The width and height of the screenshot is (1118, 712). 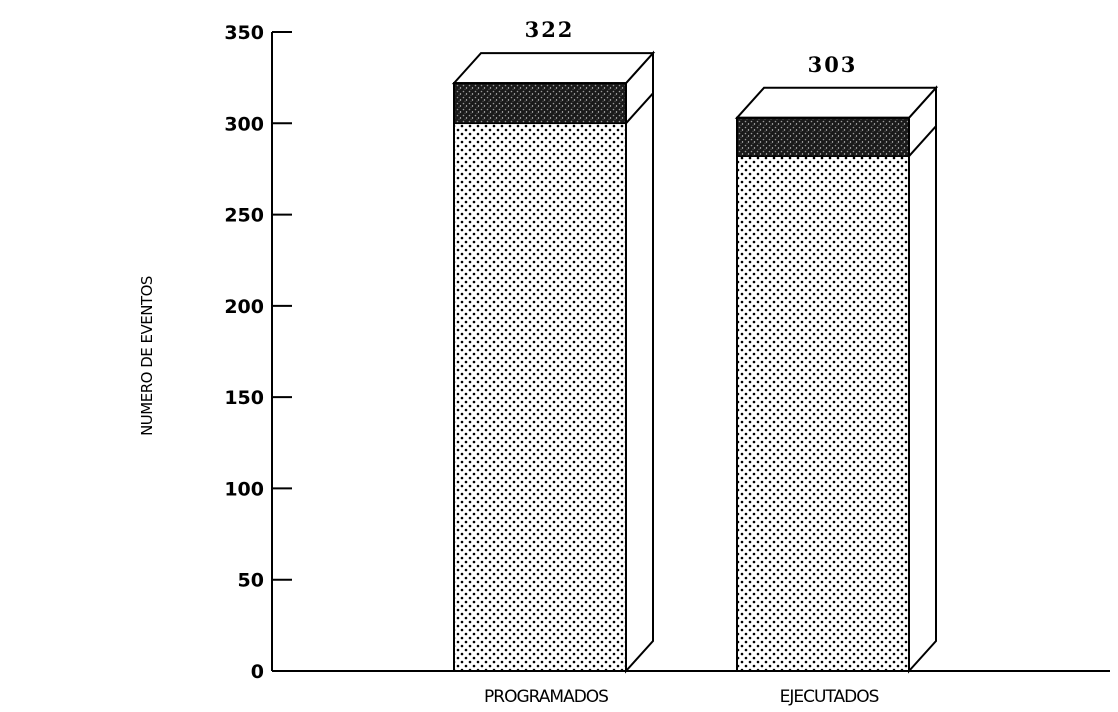 What do you see at coordinates (829, 697) in the screenshot?
I see `x-category-label: EJECUTADOS` at bounding box center [829, 697].